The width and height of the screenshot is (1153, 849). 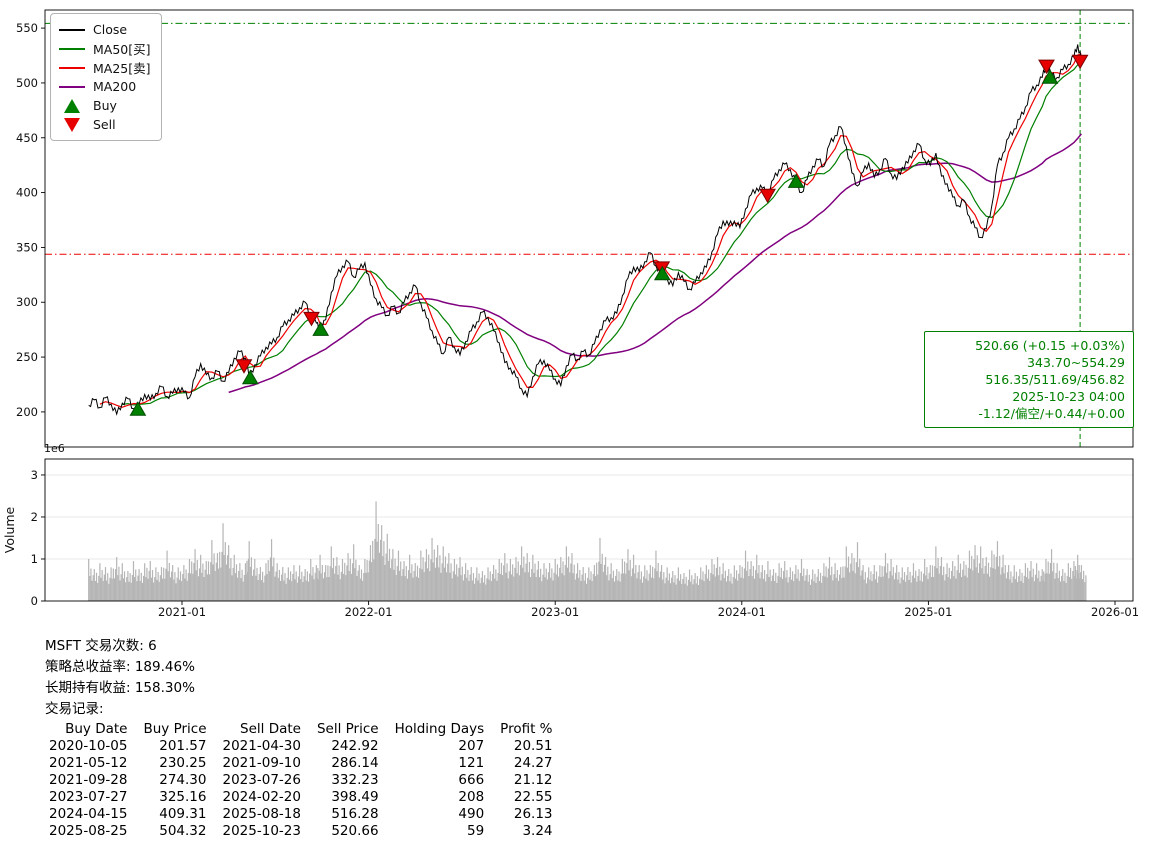 I want to click on trade-records-label: 交易记录:, so click(x=74, y=709).